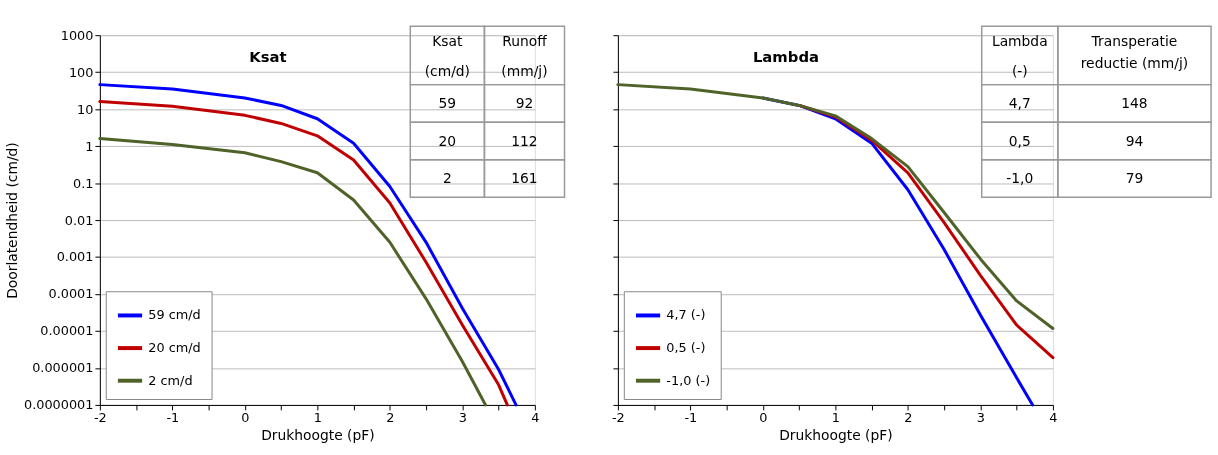  I want to click on y-tick-label: 1, so click(89, 146).